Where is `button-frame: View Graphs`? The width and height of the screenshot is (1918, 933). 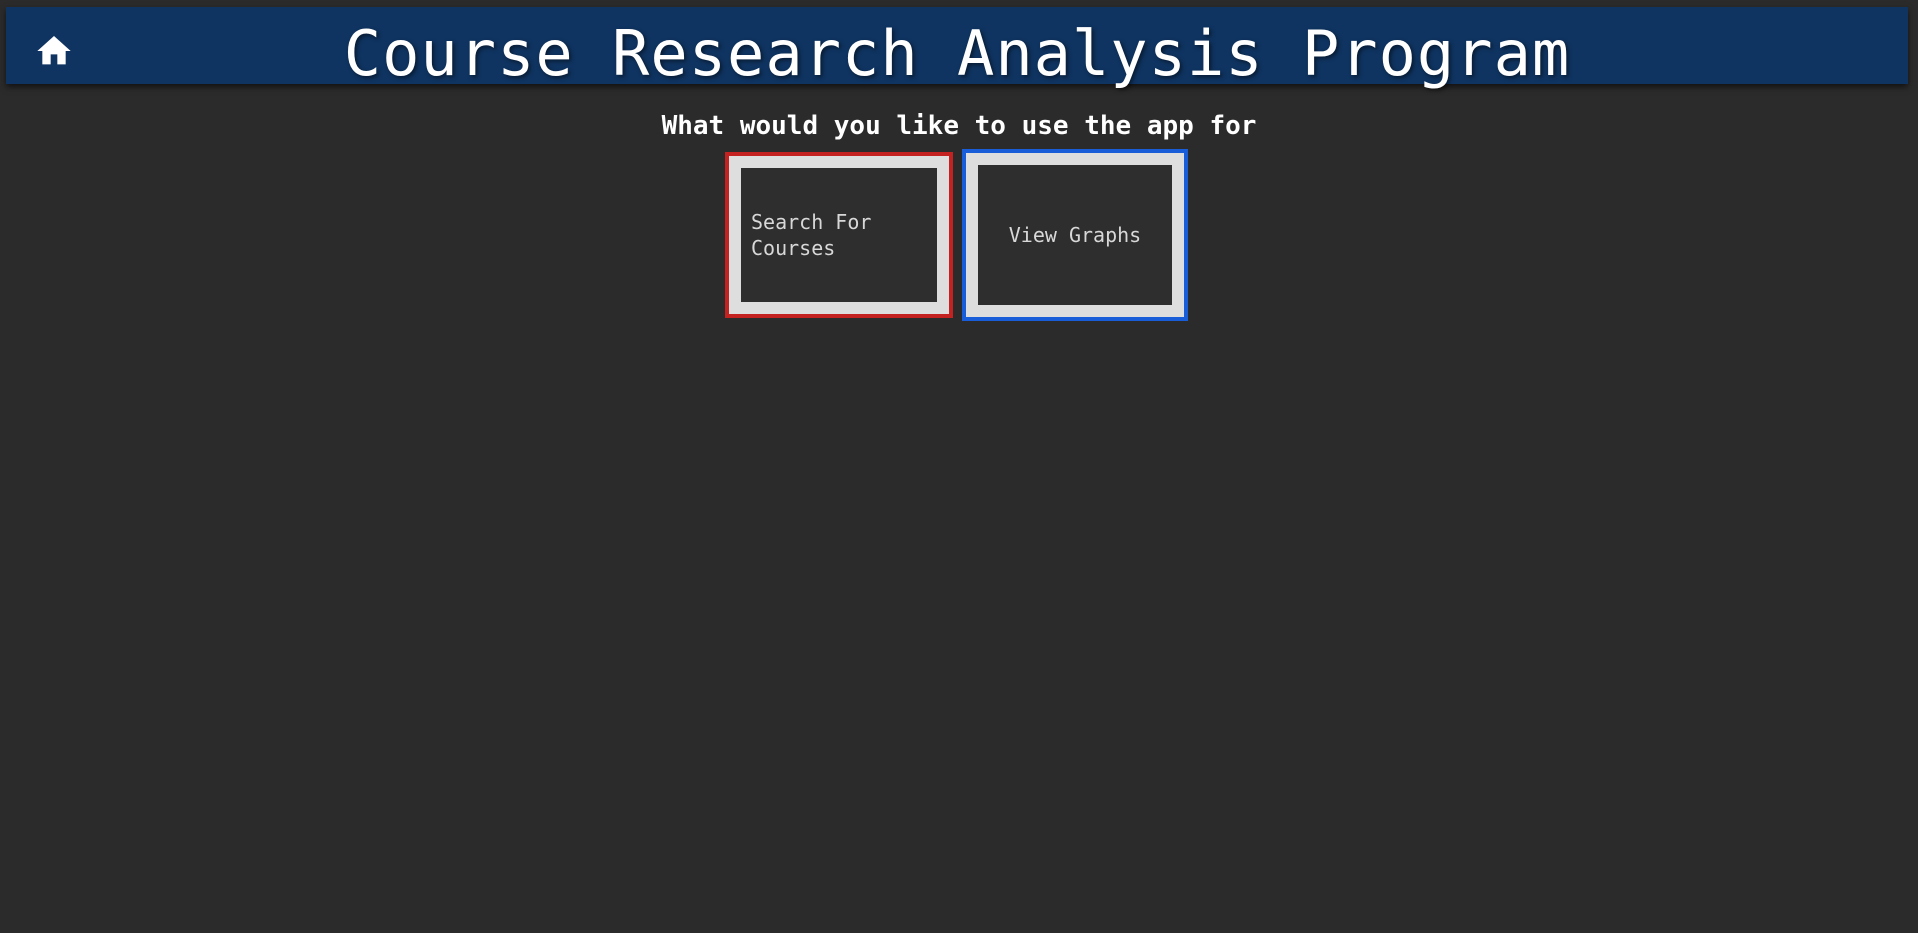 button-frame: View Graphs is located at coordinates (1075, 235).